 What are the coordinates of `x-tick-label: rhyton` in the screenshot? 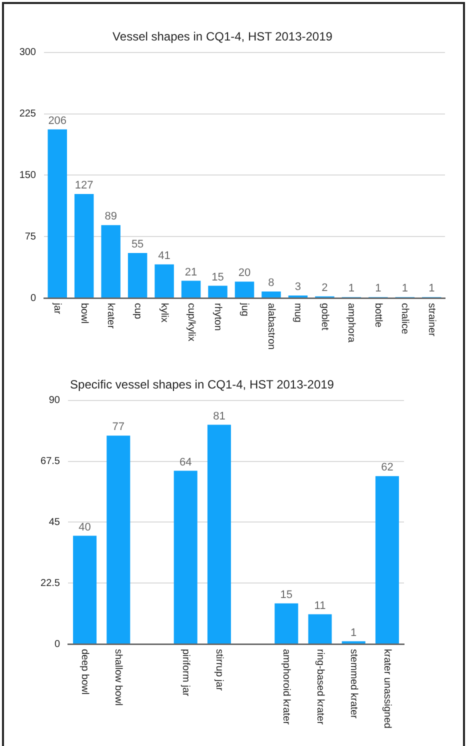 It's located at (218, 317).